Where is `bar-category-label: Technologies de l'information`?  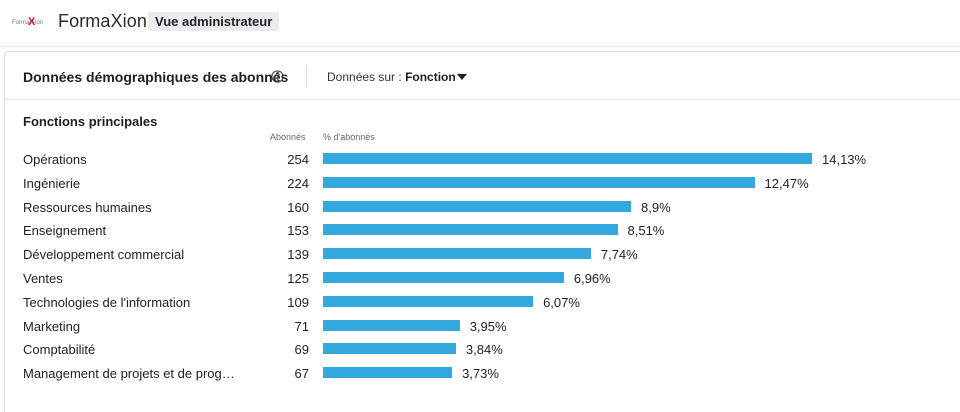 bar-category-label: Technologies de l'information is located at coordinates (107, 302).